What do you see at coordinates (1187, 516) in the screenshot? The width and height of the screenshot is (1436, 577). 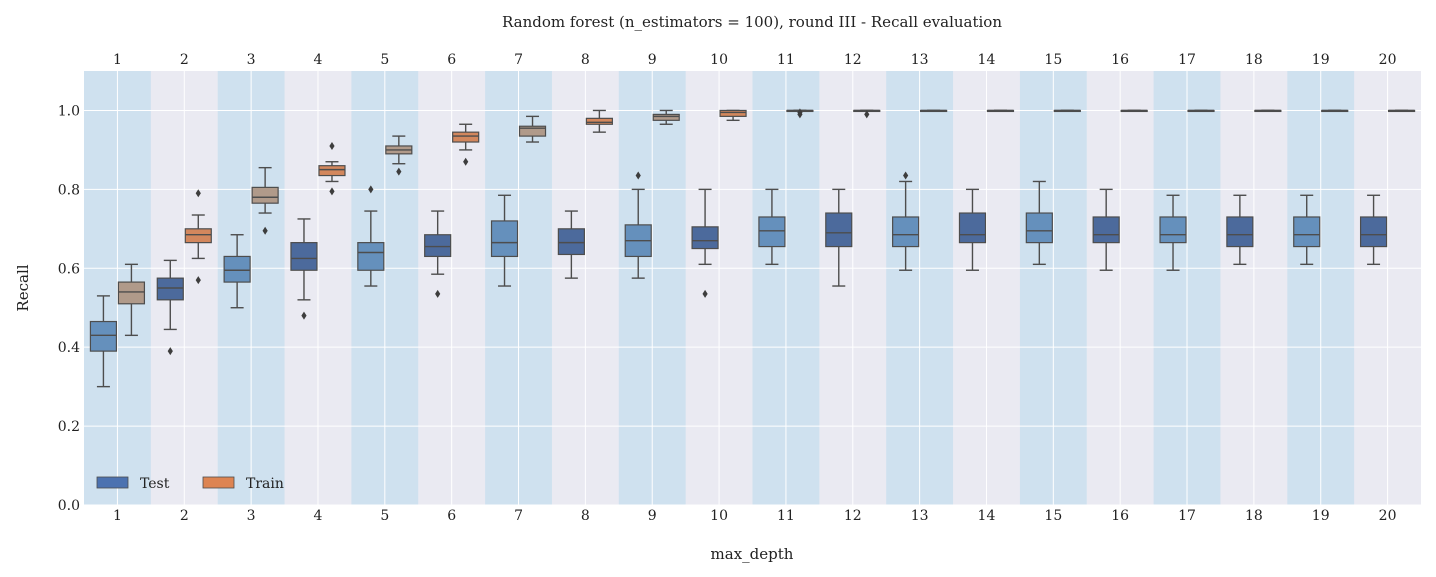 I see `x-tick-label: 17` at bounding box center [1187, 516].